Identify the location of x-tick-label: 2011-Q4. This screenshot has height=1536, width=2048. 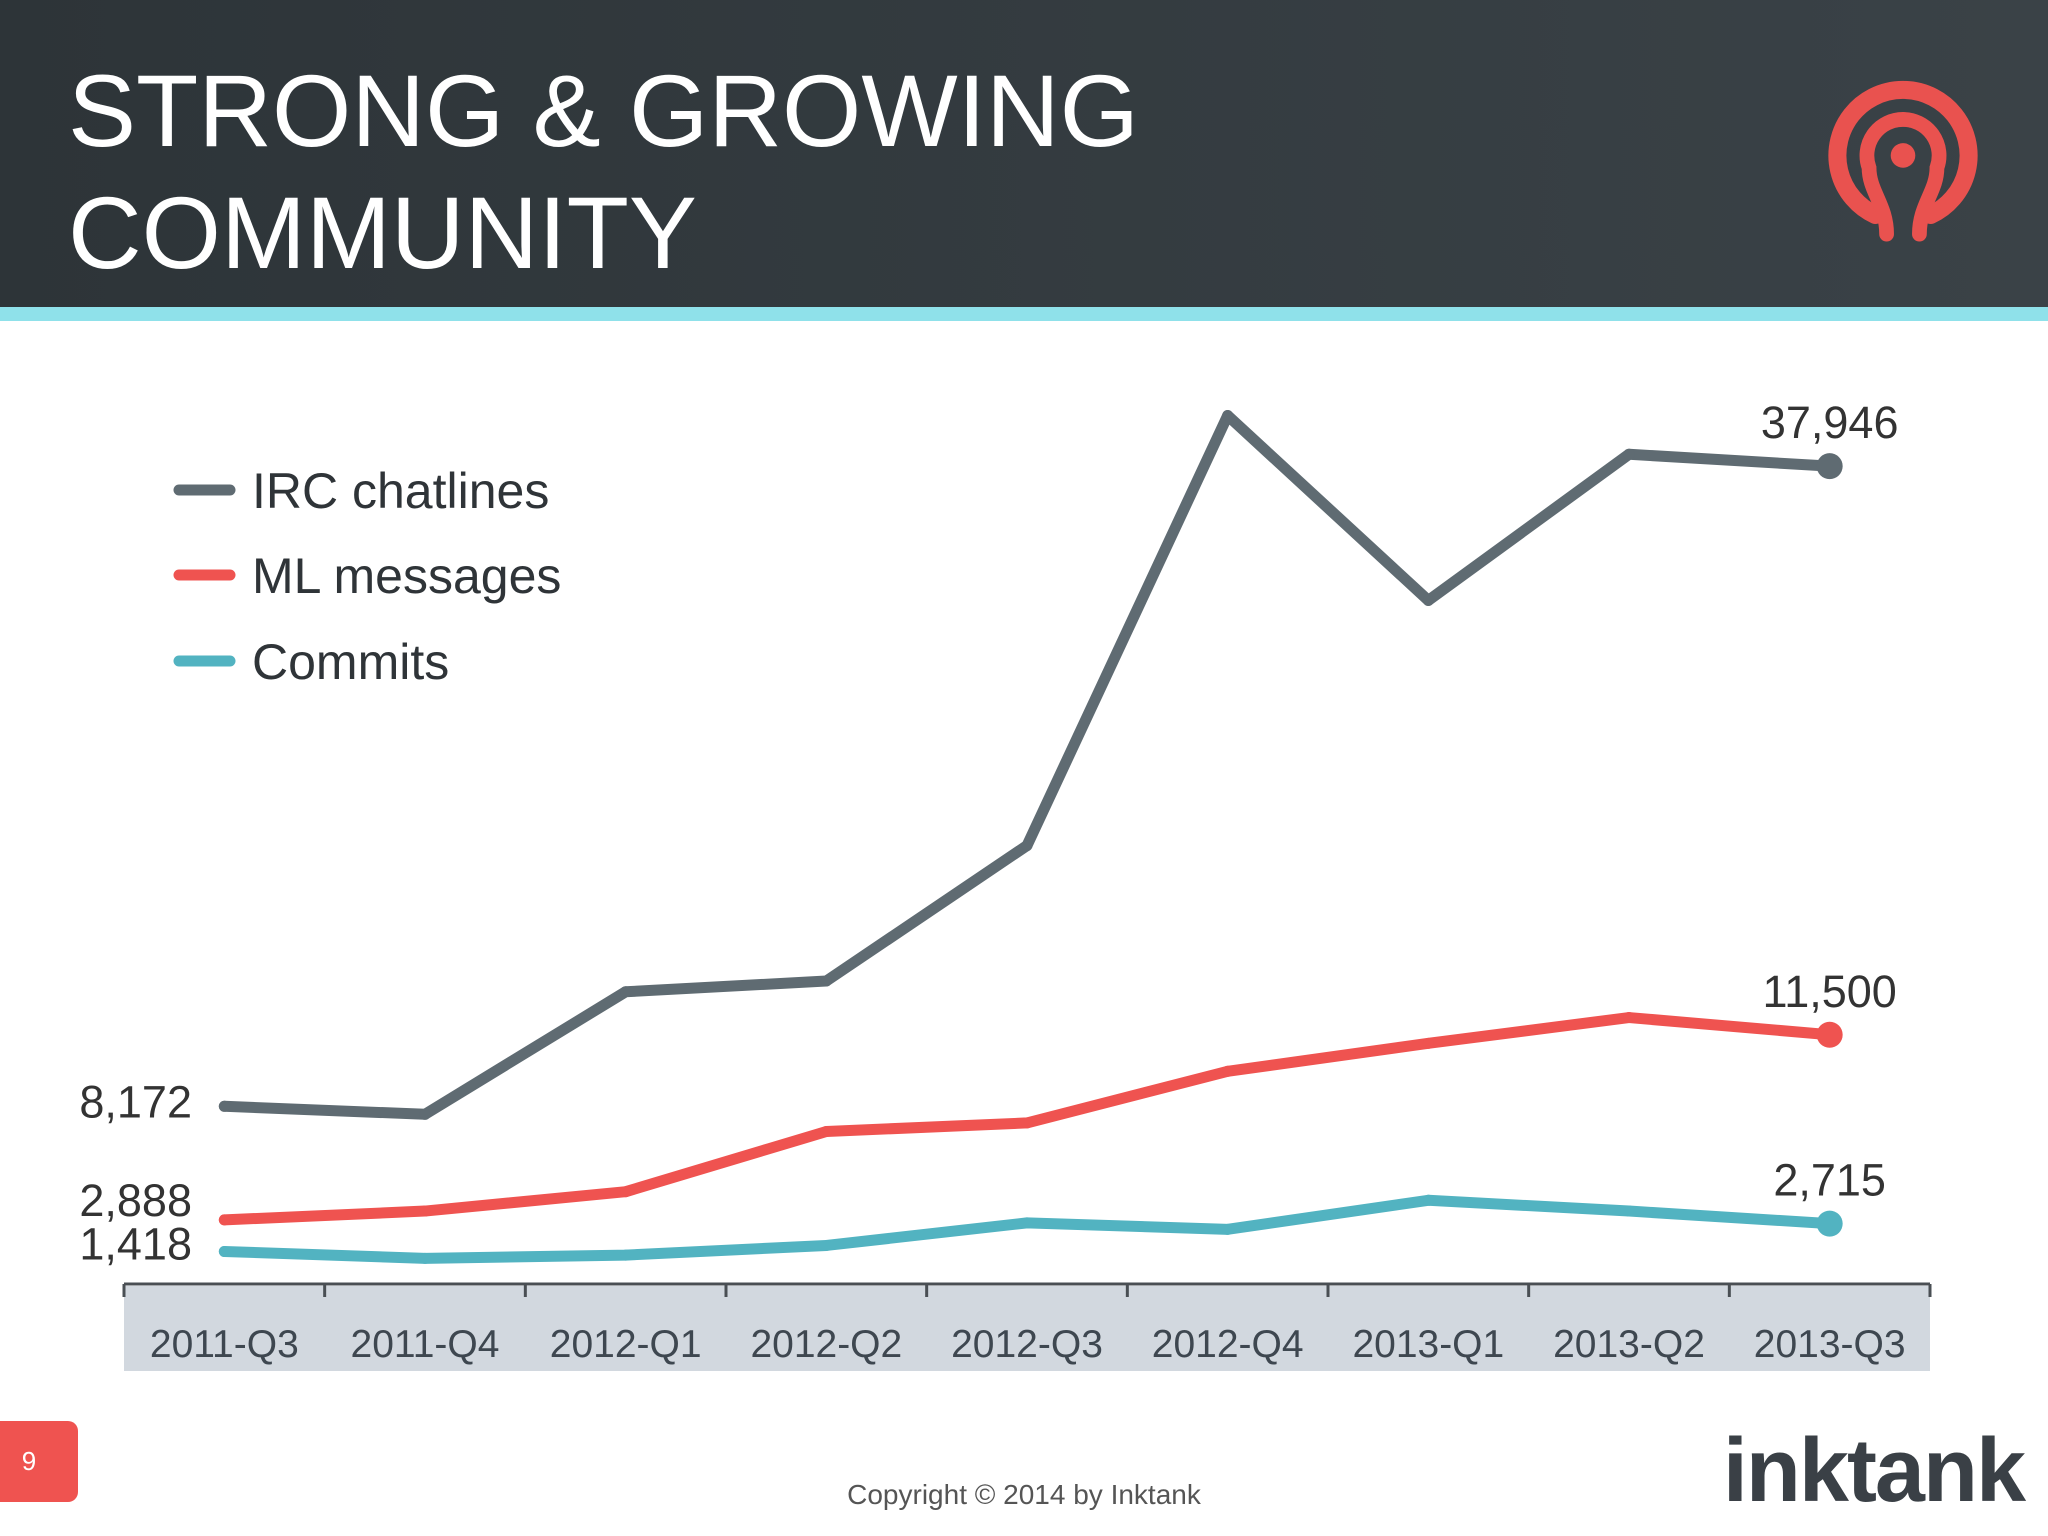
(425, 1344).